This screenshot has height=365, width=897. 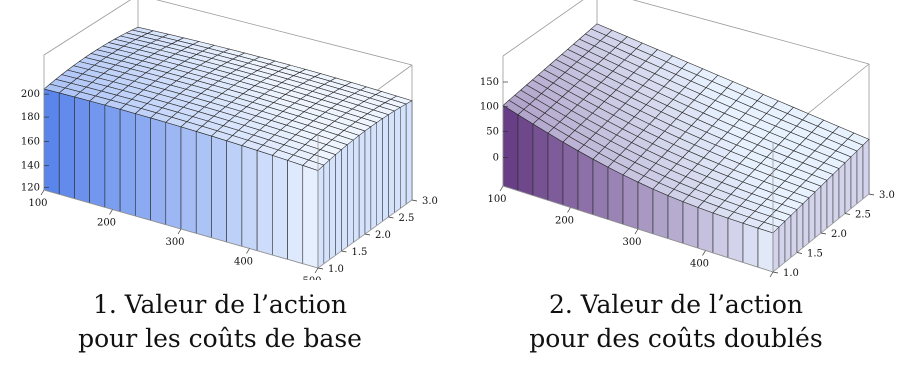 What do you see at coordinates (30, 141) in the screenshot?
I see `plot1-z-tick-label: 160` at bounding box center [30, 141].